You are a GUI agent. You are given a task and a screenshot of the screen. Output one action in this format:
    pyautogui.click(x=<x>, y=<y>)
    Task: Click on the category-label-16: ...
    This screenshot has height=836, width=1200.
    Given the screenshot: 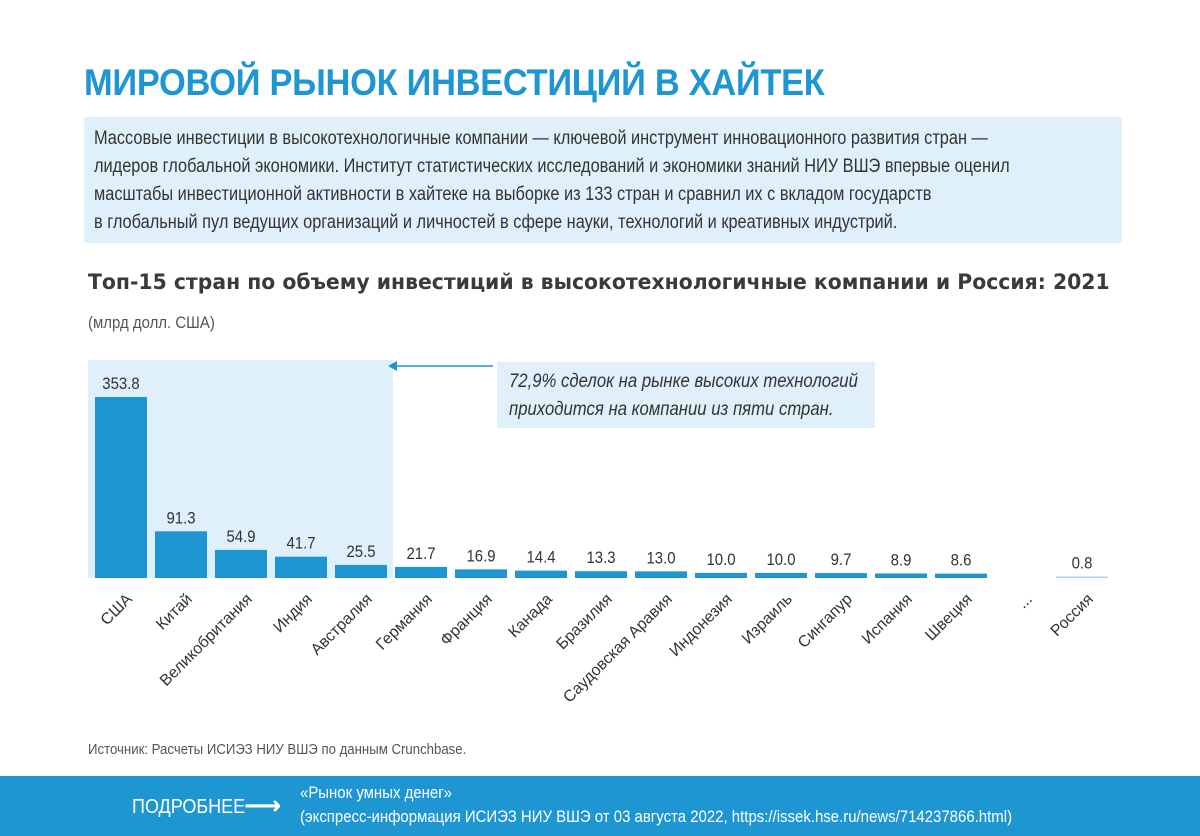 What is the action you would take?
    pyautogui.click(x=1024, y=601)
    